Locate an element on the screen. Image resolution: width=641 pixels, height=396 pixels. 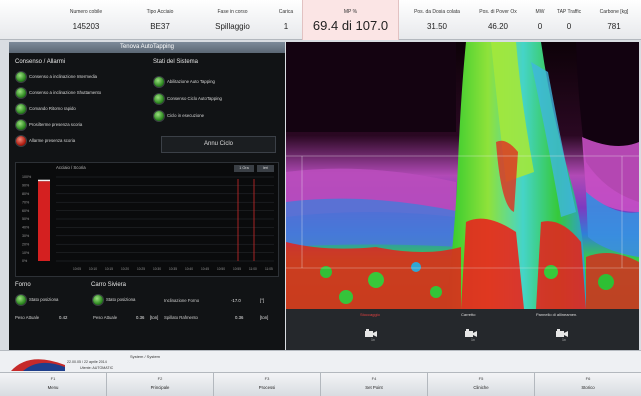
alarm-label: Consenso a inclinazione Shuttamento is located at coordinates (65, 92).